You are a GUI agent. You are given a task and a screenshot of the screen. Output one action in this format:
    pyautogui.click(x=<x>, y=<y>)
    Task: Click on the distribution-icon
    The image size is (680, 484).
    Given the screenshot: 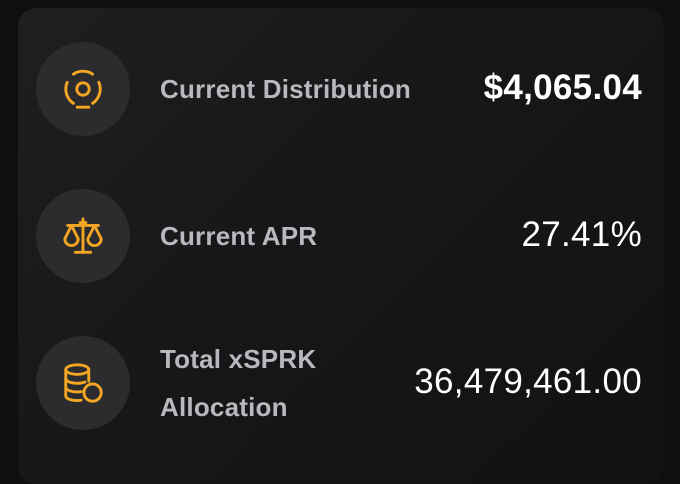 What is the action you would take?
    pyautogui.click(x=83, y=89)
    